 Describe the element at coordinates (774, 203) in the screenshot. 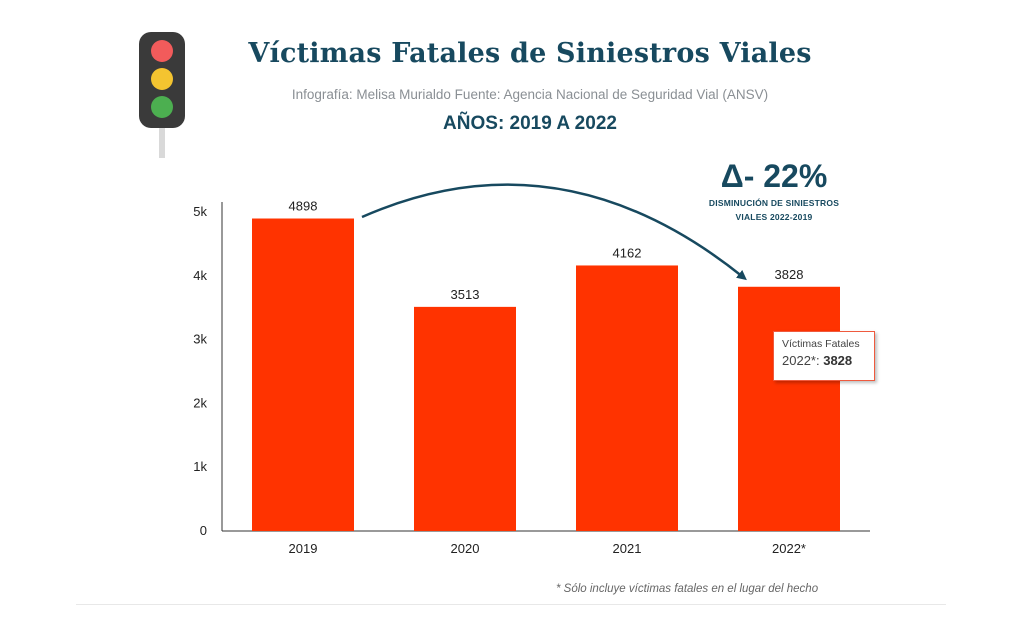

I see `delta-caption-line1: DISMINUCIÓN DE SINIESTROS` at that location.